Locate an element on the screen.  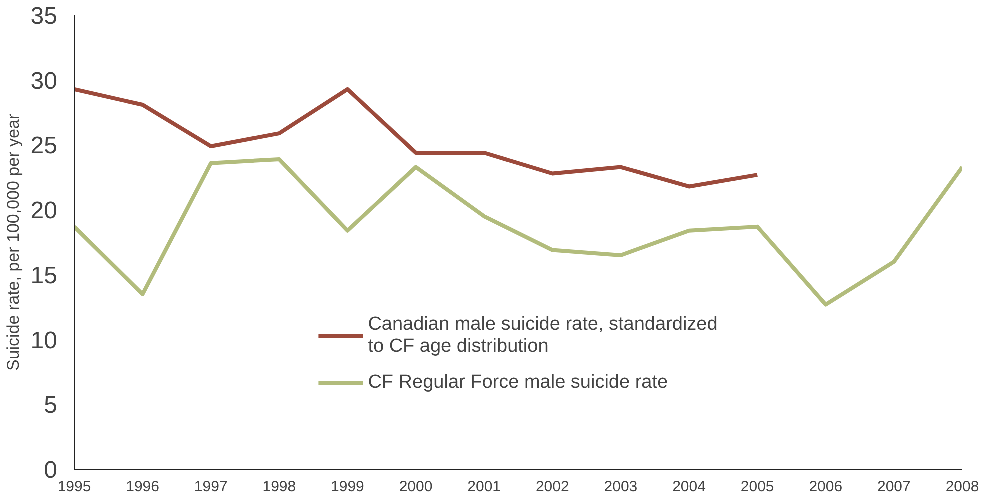
x-tick-label: 1997 is located at coordinates (211, 486).